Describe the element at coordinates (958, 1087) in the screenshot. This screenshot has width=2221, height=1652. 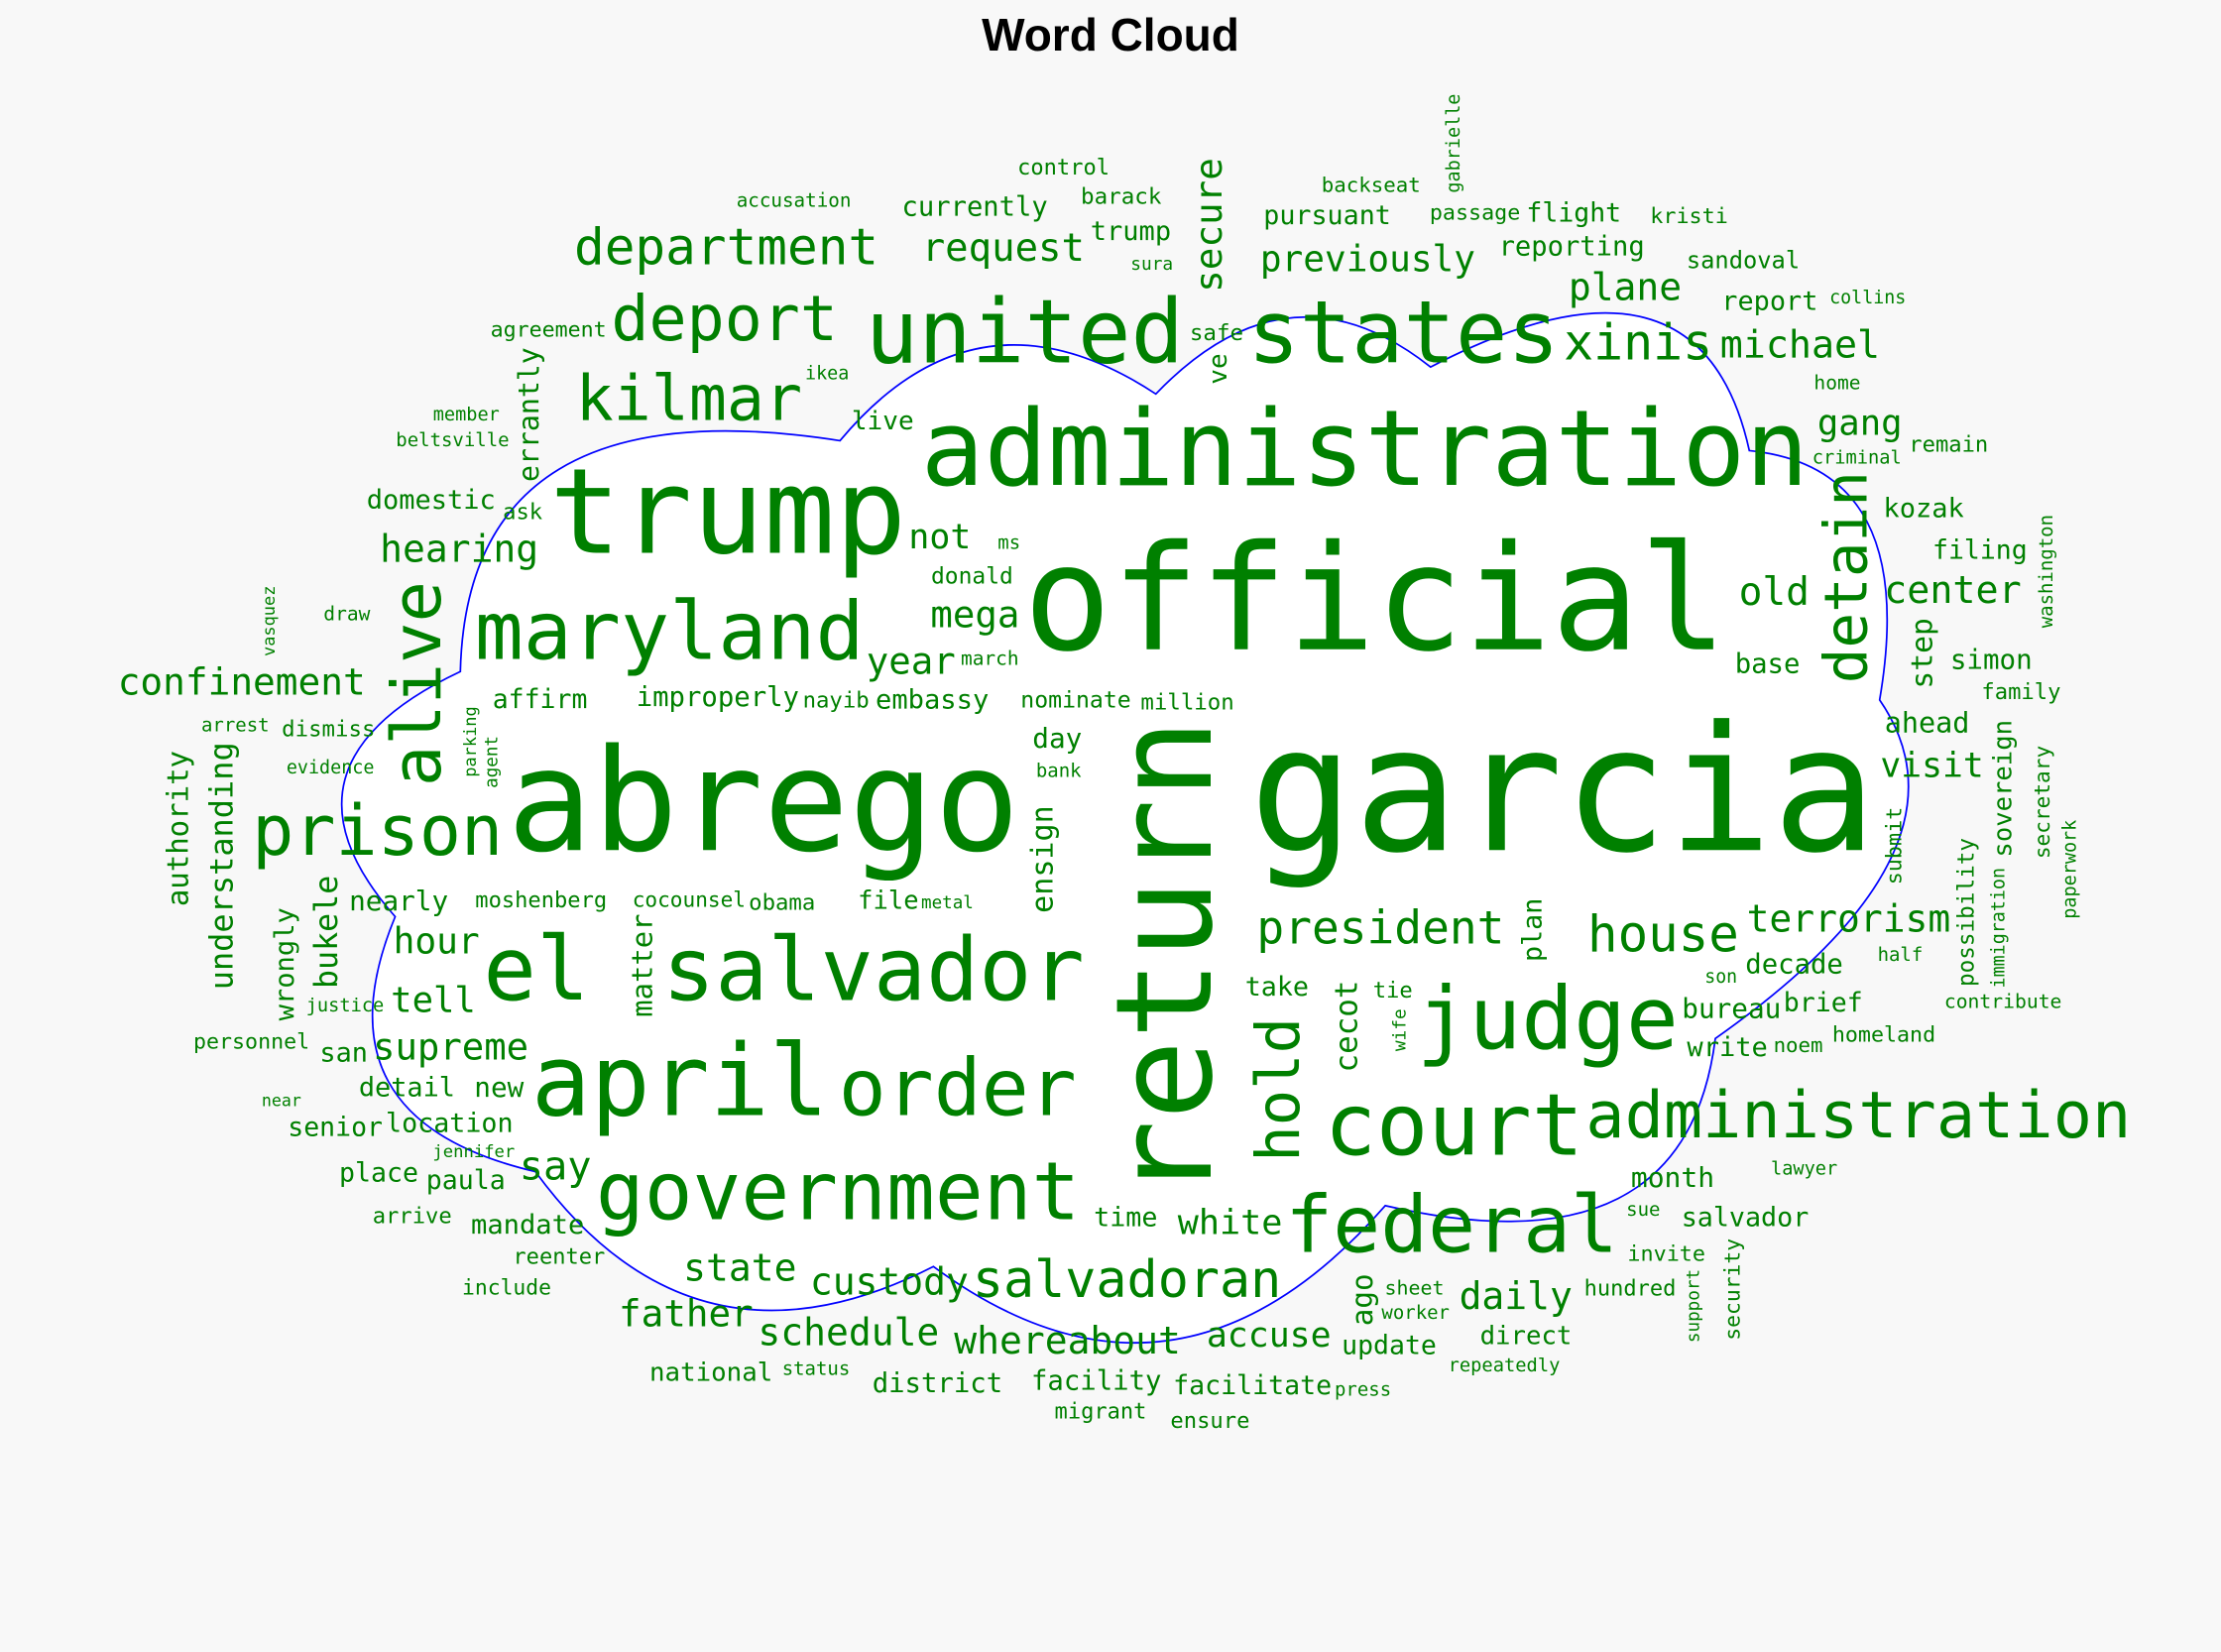
I see `word-order: order` at that location.